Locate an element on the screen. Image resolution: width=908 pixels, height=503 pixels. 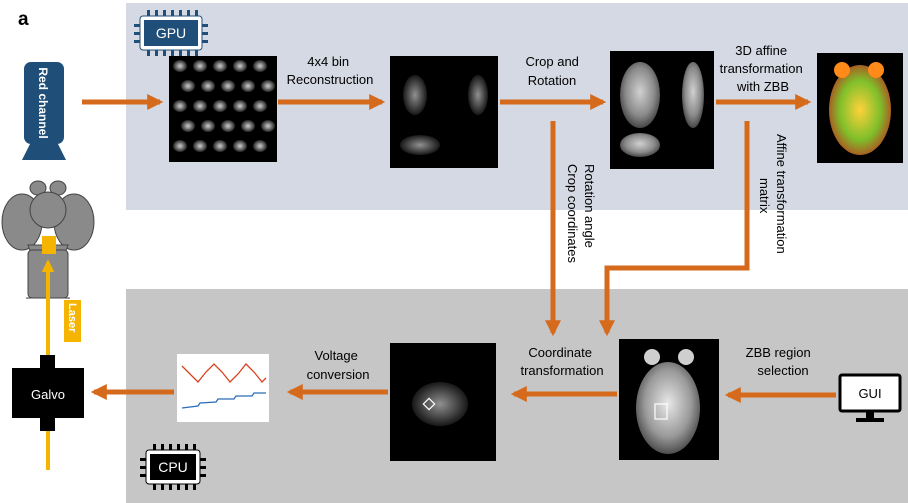
step-affine-zbb-line2: transformation is located at coordinates (761, 68).